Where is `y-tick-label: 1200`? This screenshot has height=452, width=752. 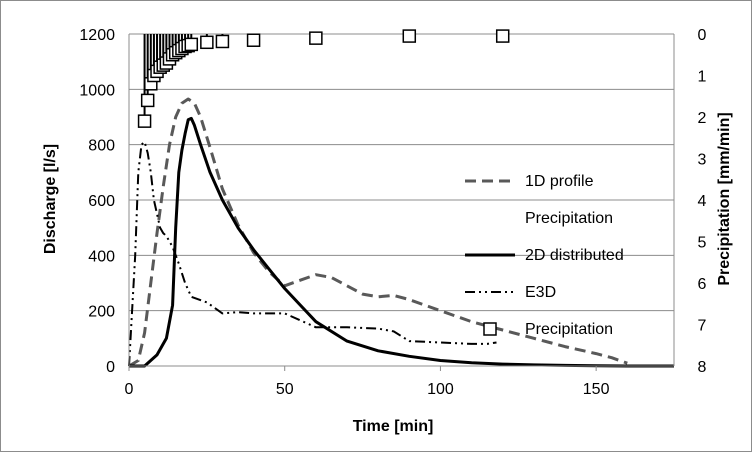
y-tick-label: 1200 is located at coordinates (97, 35).